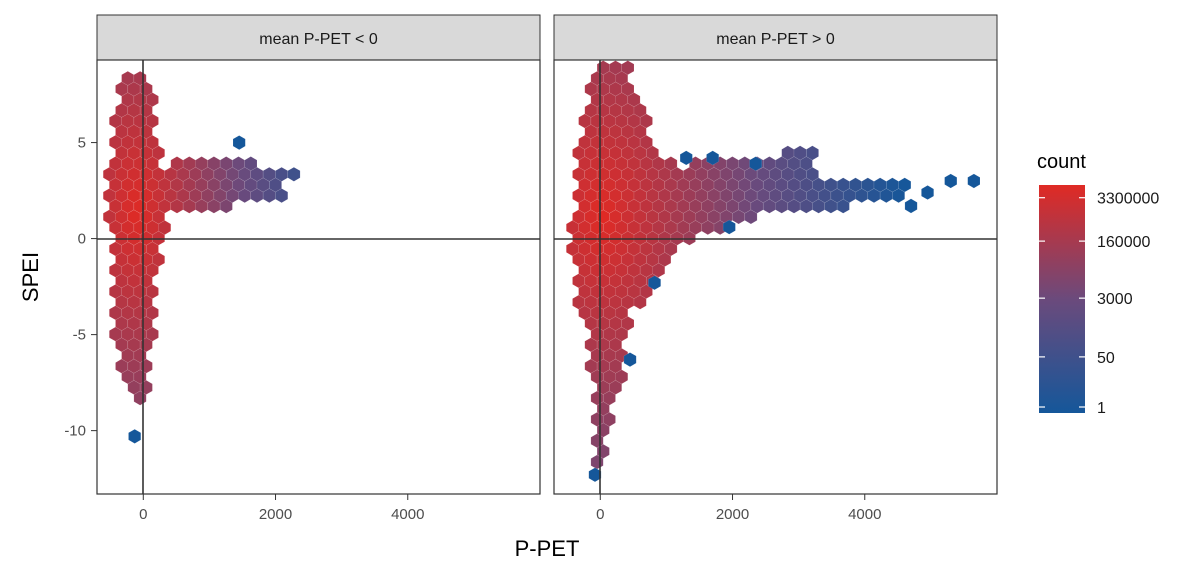  Describe the element at coordinates (1106, 358) in the screenshot. I see `legend-label: 50` at that location.